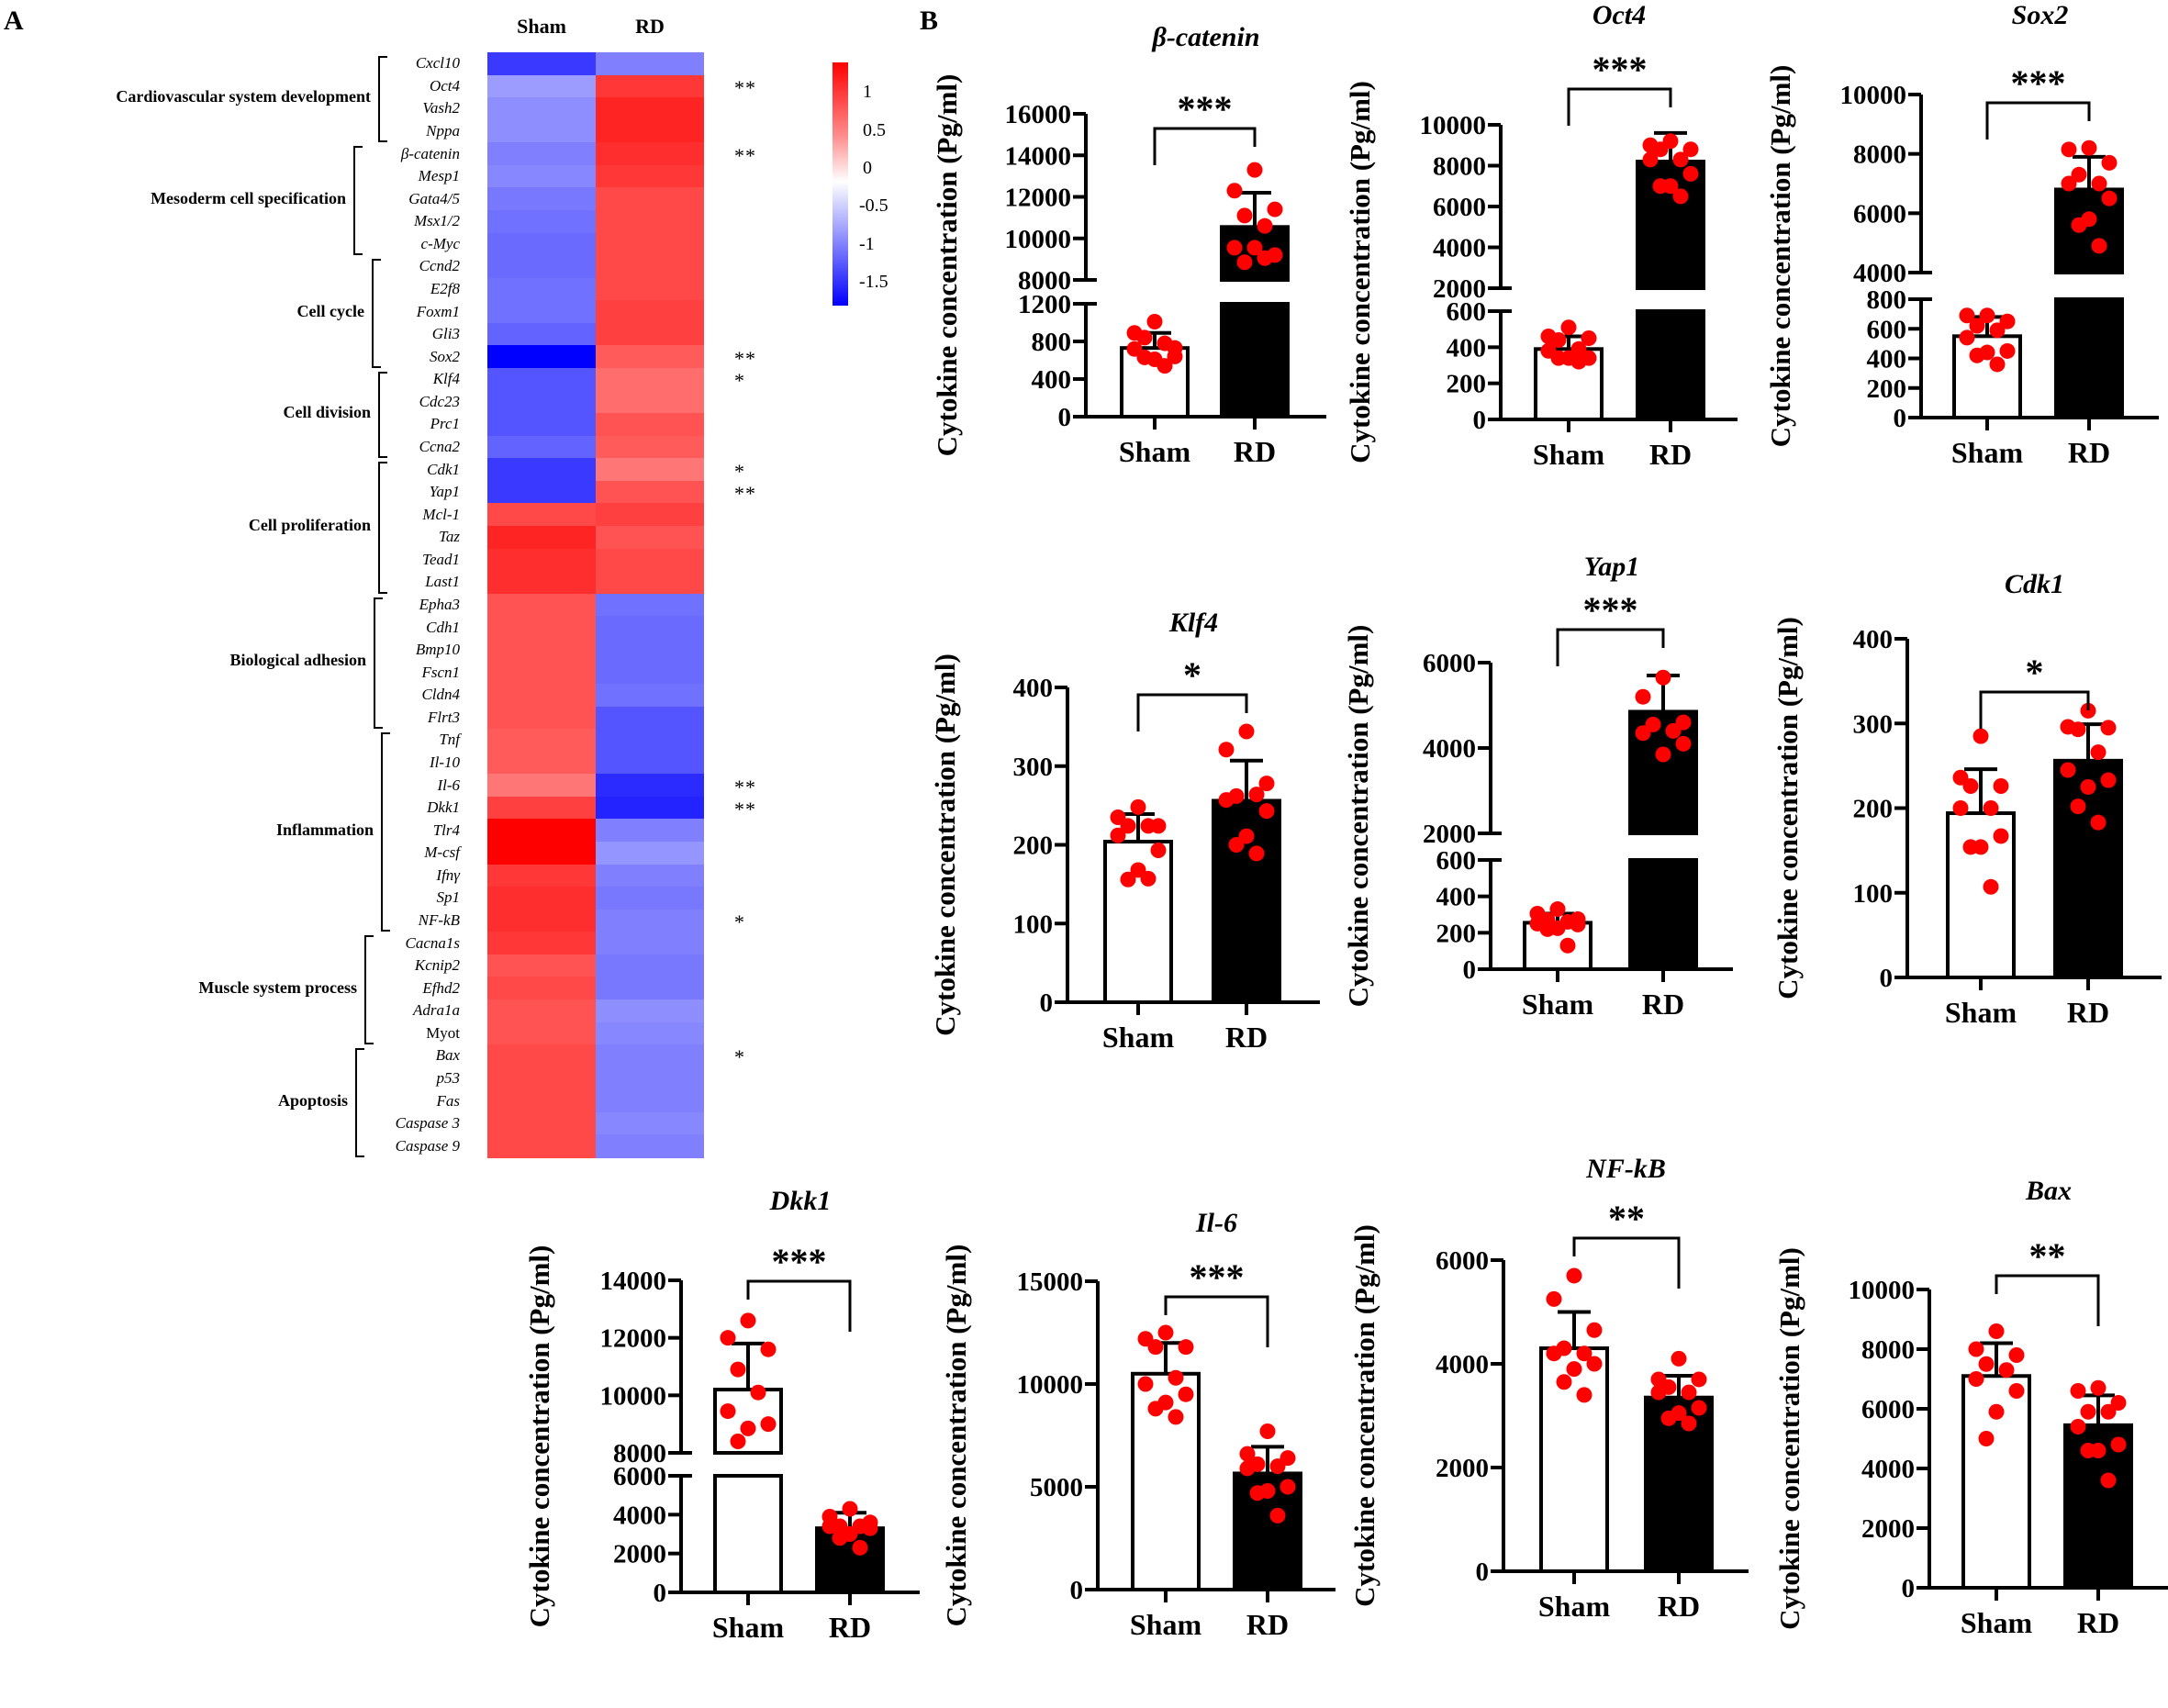 Image resolution: width=2168 pixels, height=1708 pixels. Describe the element at coordinates (443, 807) in the screenshot. I see `gene-label: Dkk1` at that location.